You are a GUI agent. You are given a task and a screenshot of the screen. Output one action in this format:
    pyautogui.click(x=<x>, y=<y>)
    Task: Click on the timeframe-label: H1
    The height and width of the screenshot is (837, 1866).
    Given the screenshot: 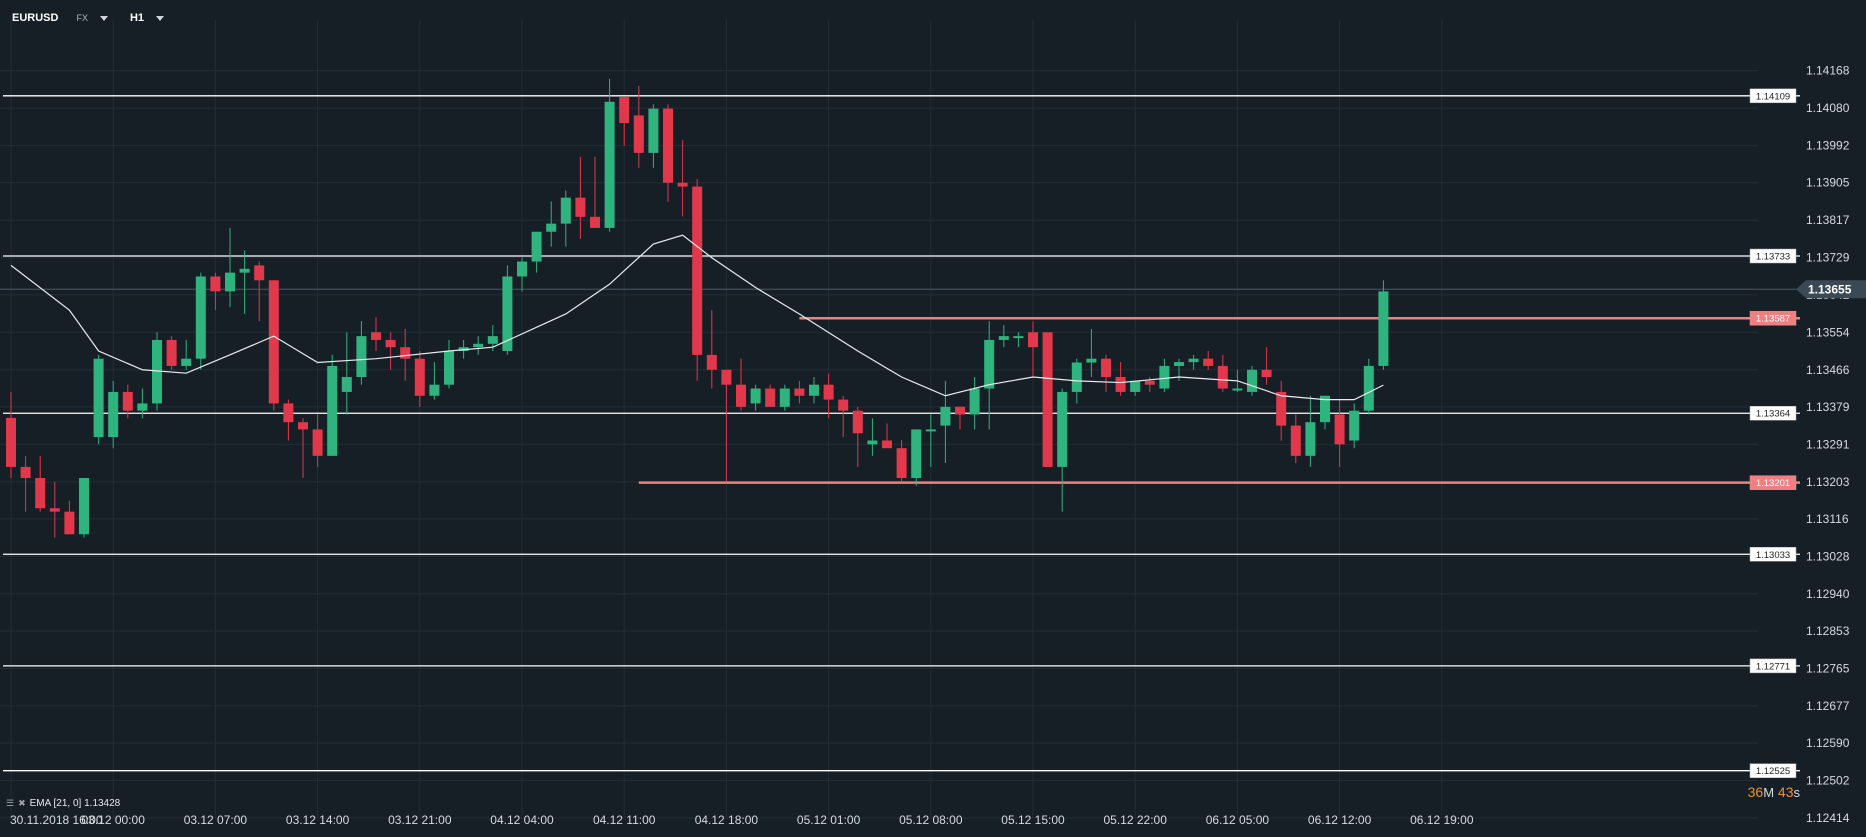 What is the action you would take?
    pyautogui.click(x=137, y=18)
    